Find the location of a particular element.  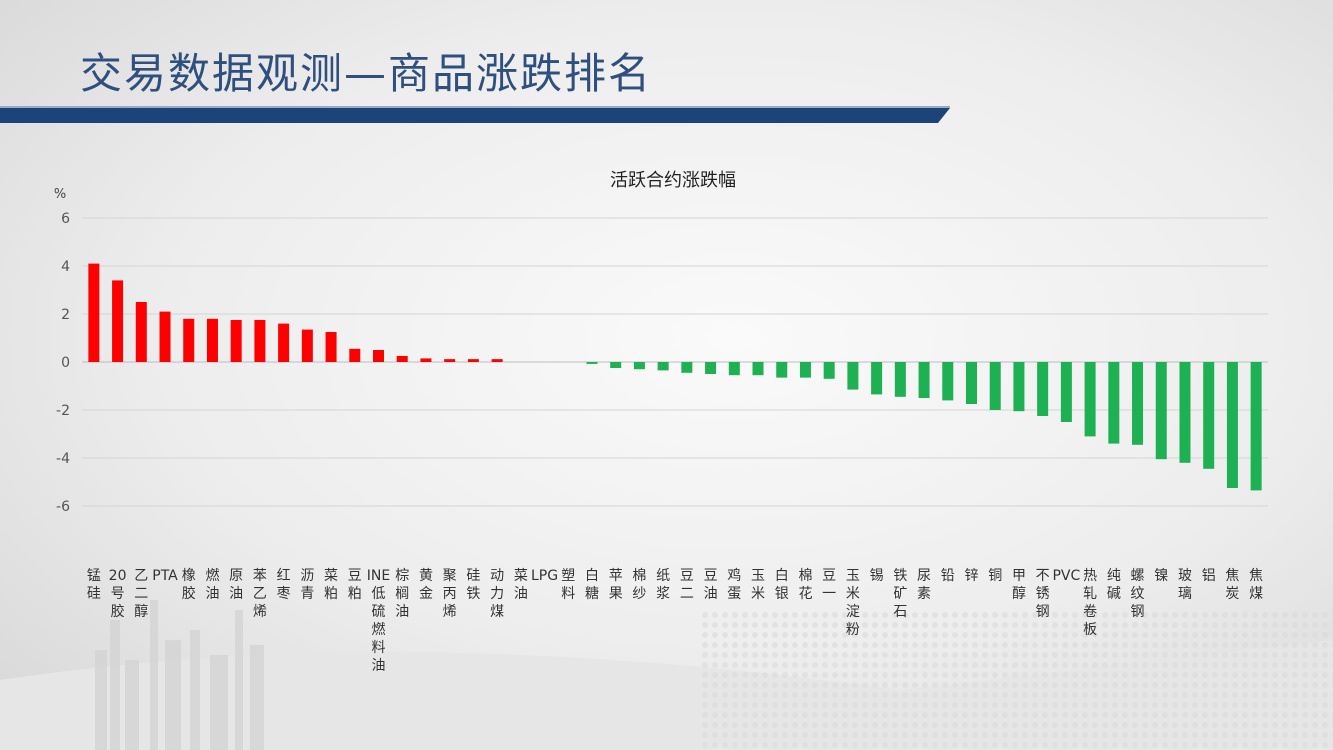

category-label-棕榈油: 棕榈油 is located at coordinates (402, 594).